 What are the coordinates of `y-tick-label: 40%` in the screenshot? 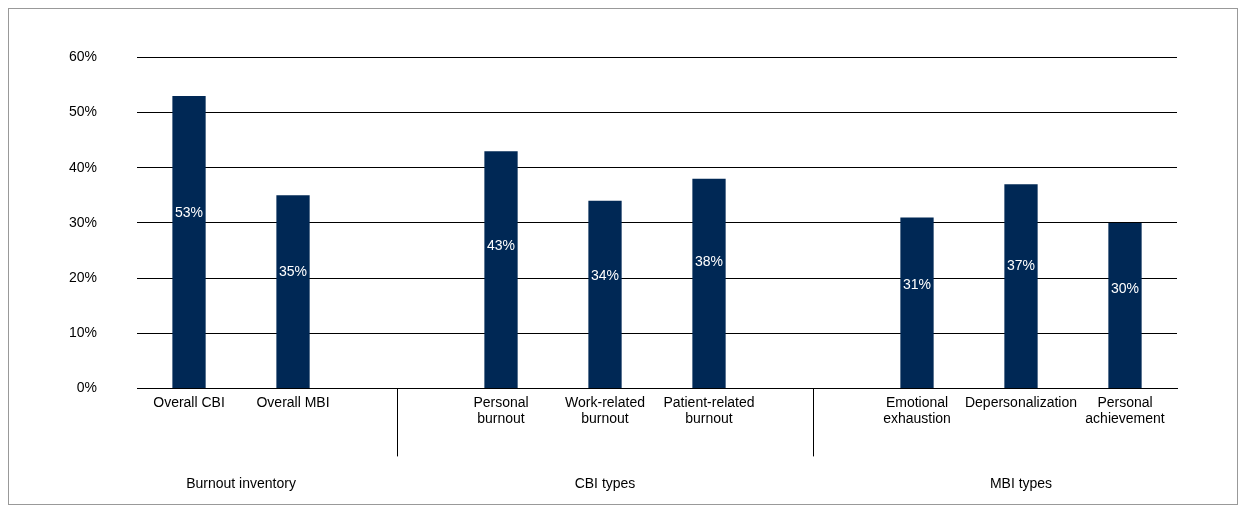 It's located at (83, 166).